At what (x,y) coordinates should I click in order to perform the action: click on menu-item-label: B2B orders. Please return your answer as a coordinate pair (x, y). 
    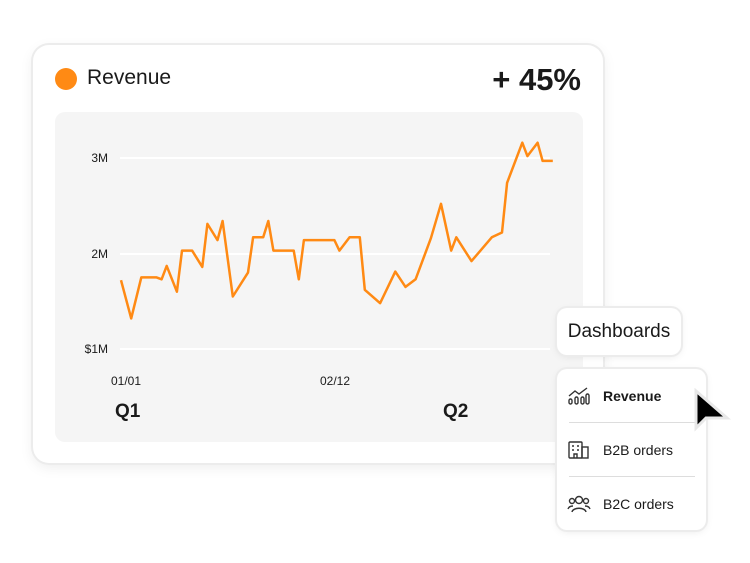
    Looking at the image, I should click on (638, 450).